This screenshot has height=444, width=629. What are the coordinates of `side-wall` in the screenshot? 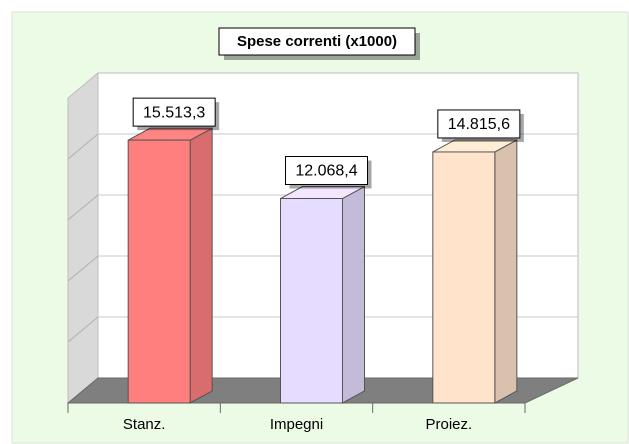 It's located at (83, 238).